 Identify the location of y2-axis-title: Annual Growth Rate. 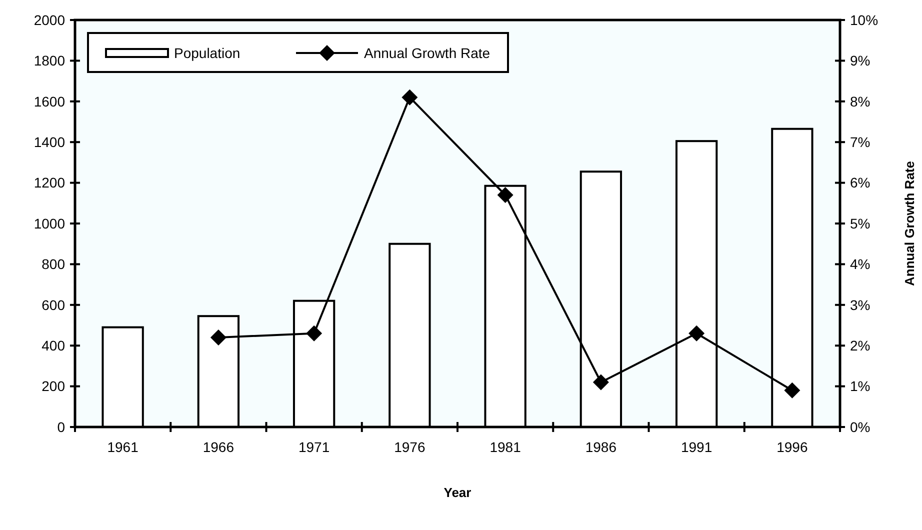
(909, 223).